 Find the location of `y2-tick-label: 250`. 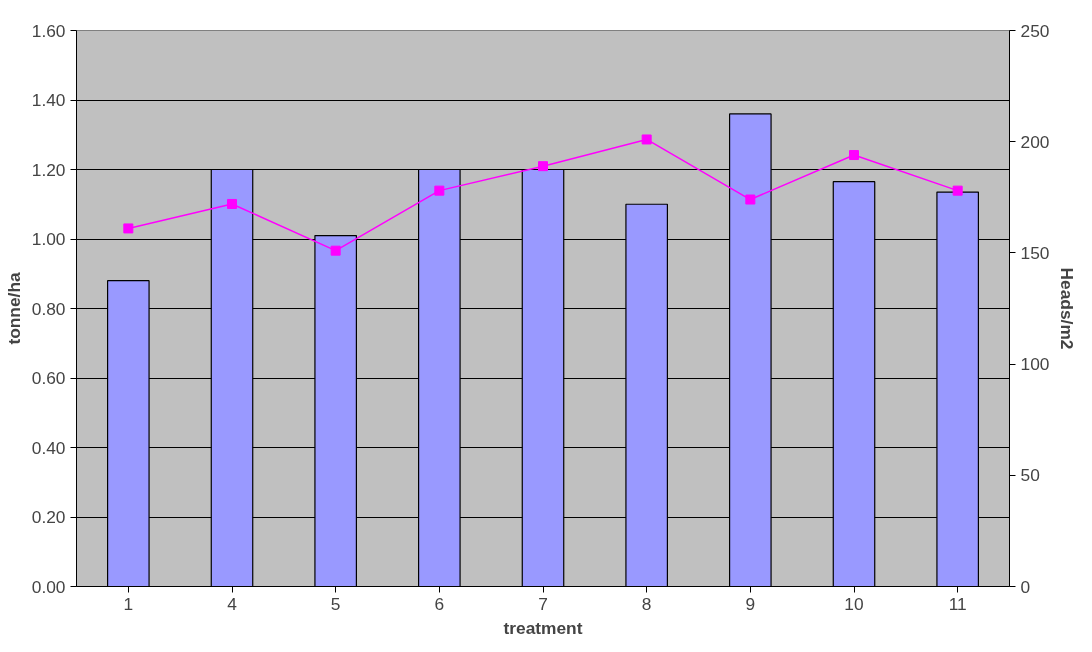

y2-tick-label: 250 is located at coordinates (1035, 30).